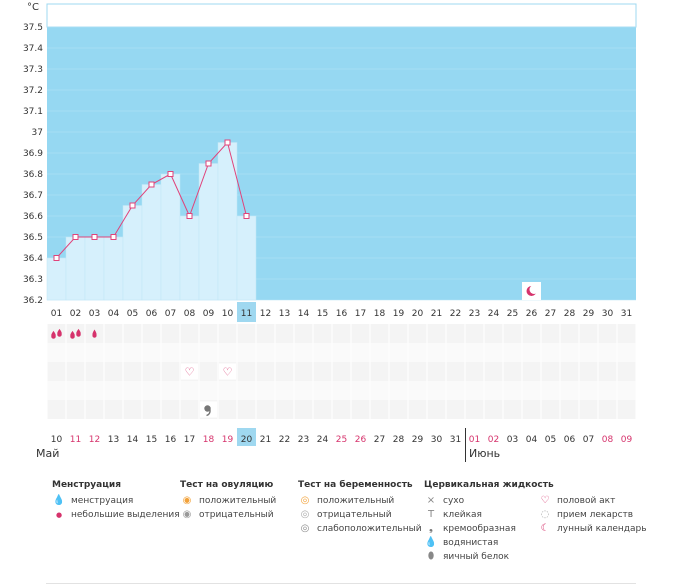  What do you see at coordinates (209, 314) in the screenshot?
I see `cycle-day-label: 09` at bounding box center [209, 314].